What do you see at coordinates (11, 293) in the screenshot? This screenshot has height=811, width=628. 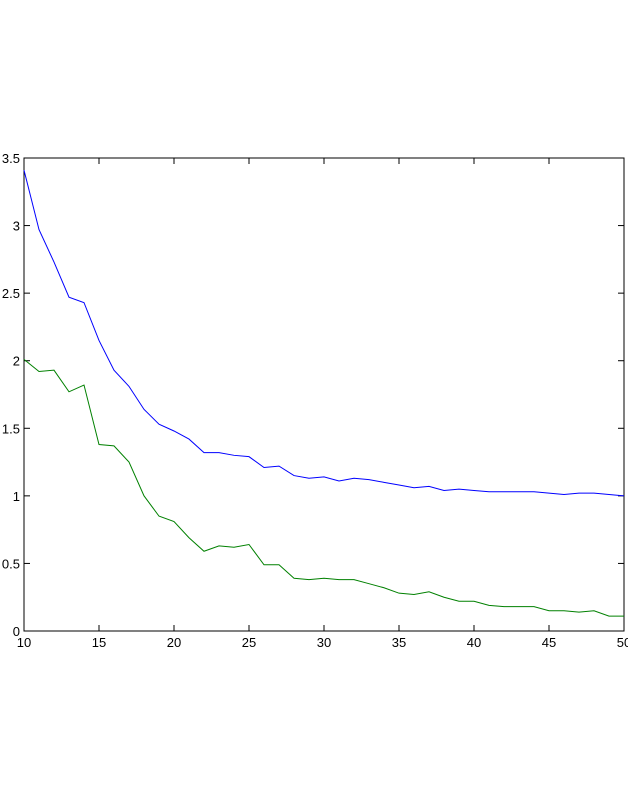 I see `y-tick-label: 2.5` at bounding box center [11, 293].